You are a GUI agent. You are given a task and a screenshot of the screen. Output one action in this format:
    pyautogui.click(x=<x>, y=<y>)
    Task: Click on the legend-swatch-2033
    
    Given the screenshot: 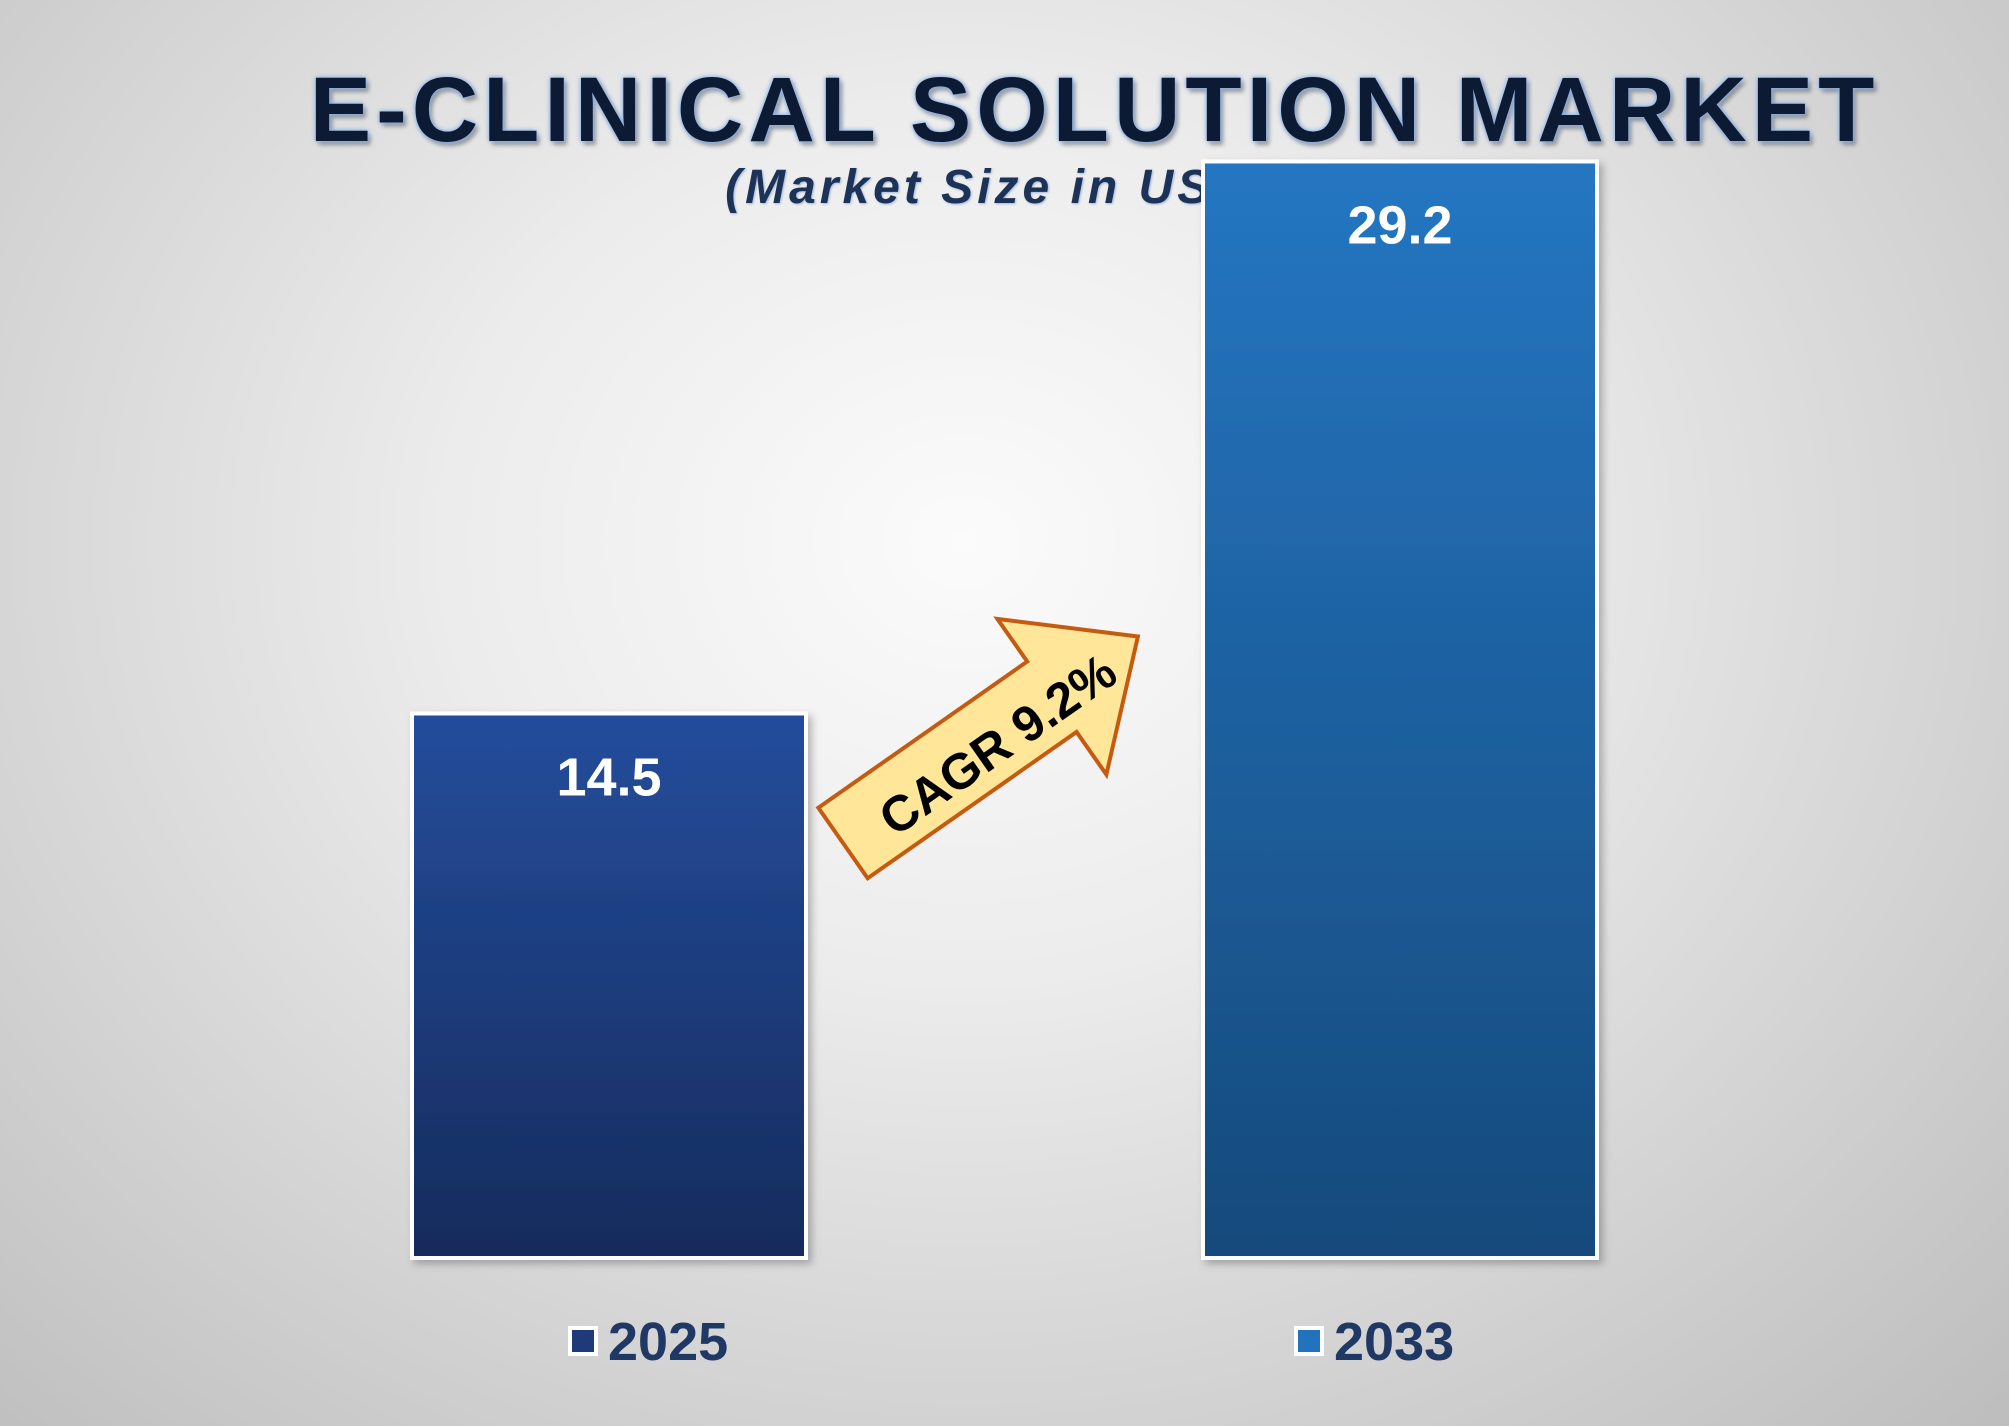 What is the action you would take?
    pyautogui.click(x=1309, y=1341)
    